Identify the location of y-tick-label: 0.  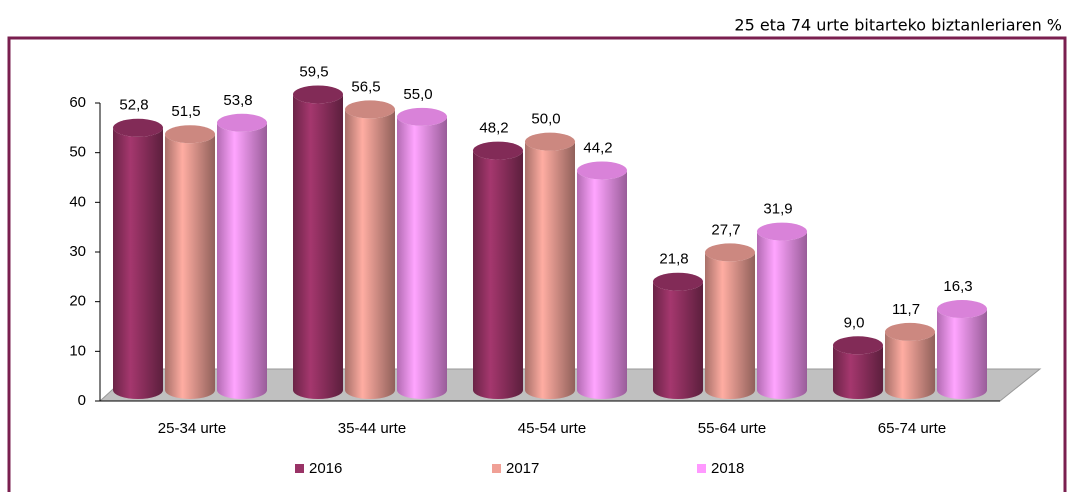
(82, 400).